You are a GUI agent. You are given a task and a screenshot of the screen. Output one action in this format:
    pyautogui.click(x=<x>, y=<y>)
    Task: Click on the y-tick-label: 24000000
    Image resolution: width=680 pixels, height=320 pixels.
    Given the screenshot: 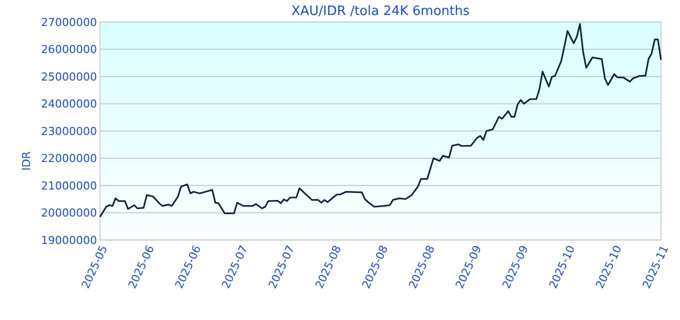 What is the action you would take?
    pyautogui.click(x=69, y=104)
    